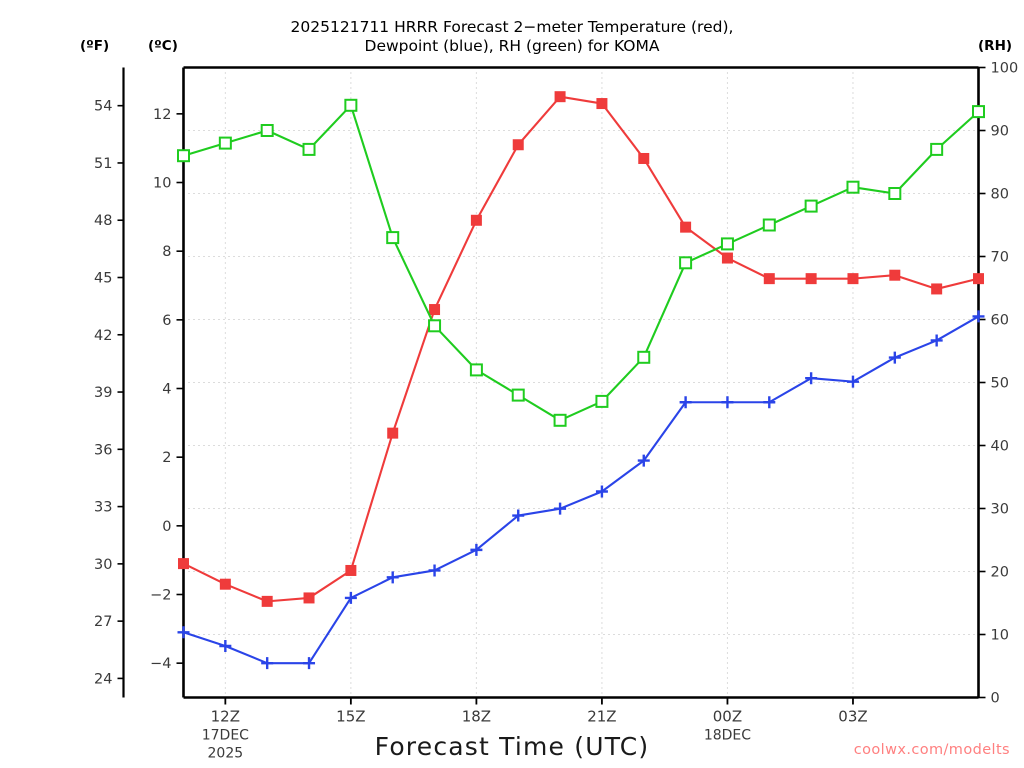 Image resolution: width=1024 pixels, height=768 pixels. What do you see at coordinates (166, 321) in the screenshot?
I see `celsius-tick-label: 6` at bounding box center [166, 321].